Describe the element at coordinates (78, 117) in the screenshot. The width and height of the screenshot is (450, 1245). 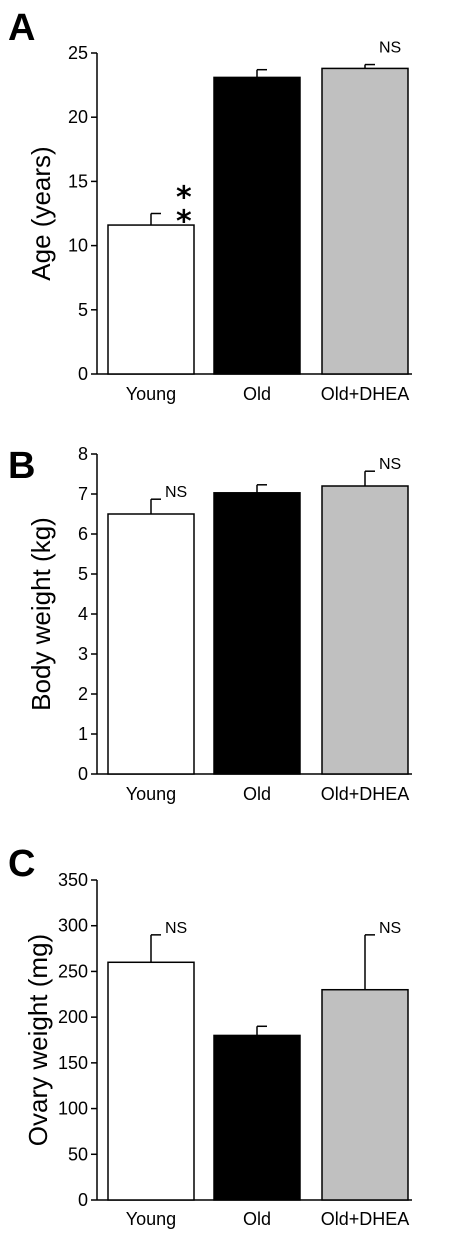
I see `y-tick-label-A: 20` at that location.